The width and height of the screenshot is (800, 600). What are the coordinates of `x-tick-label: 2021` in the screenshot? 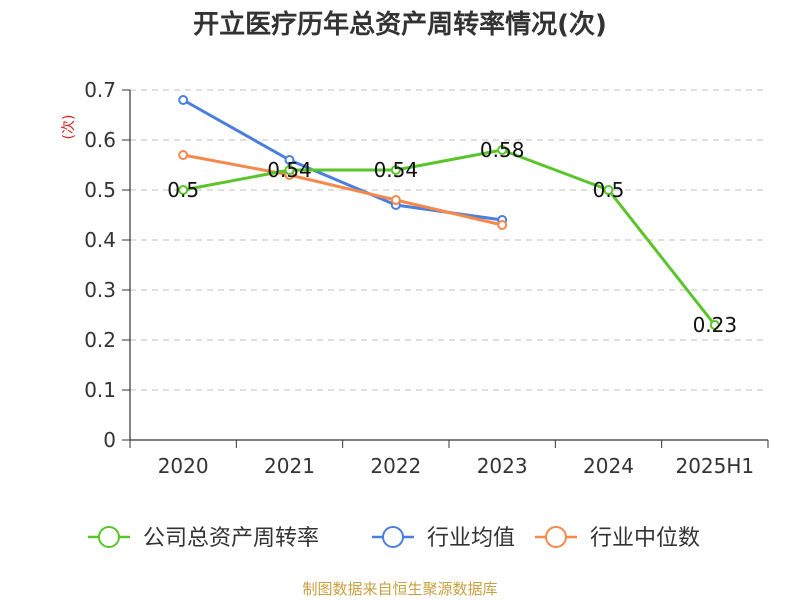 It's located at (289, 466).